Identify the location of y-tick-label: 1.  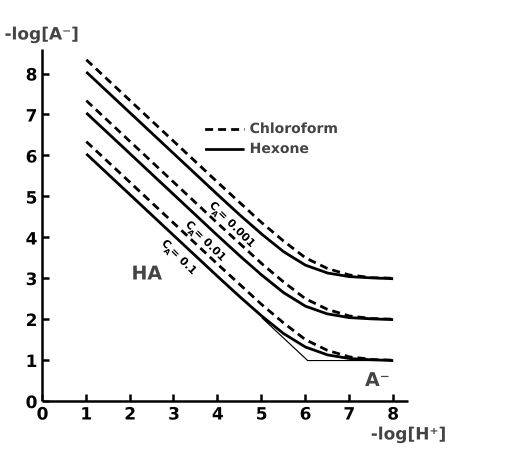
(32, 362).